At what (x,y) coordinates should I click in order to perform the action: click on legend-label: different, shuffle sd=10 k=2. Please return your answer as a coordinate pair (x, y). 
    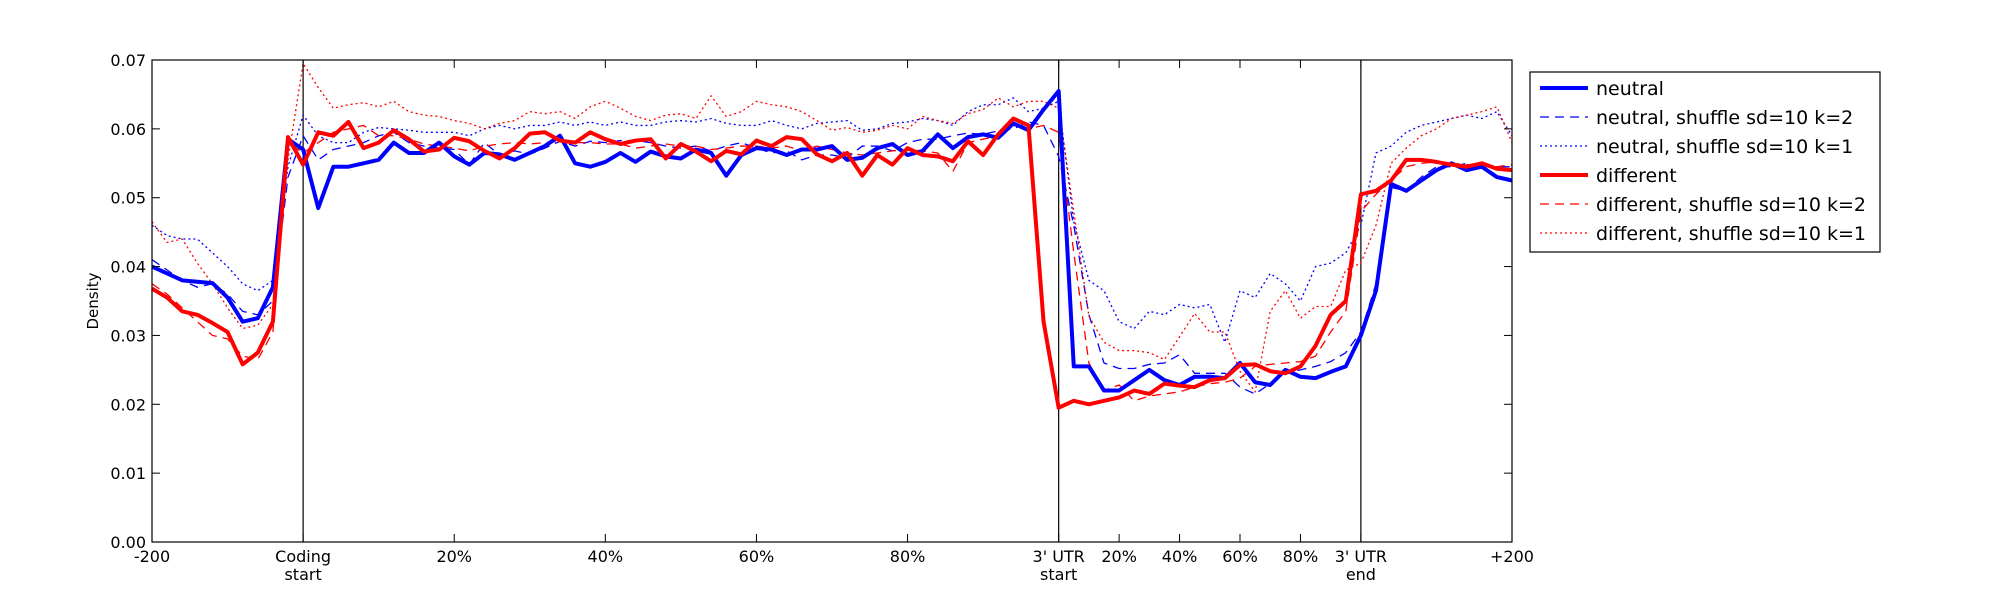
    Looking at the image, I should click on (1731, 205).